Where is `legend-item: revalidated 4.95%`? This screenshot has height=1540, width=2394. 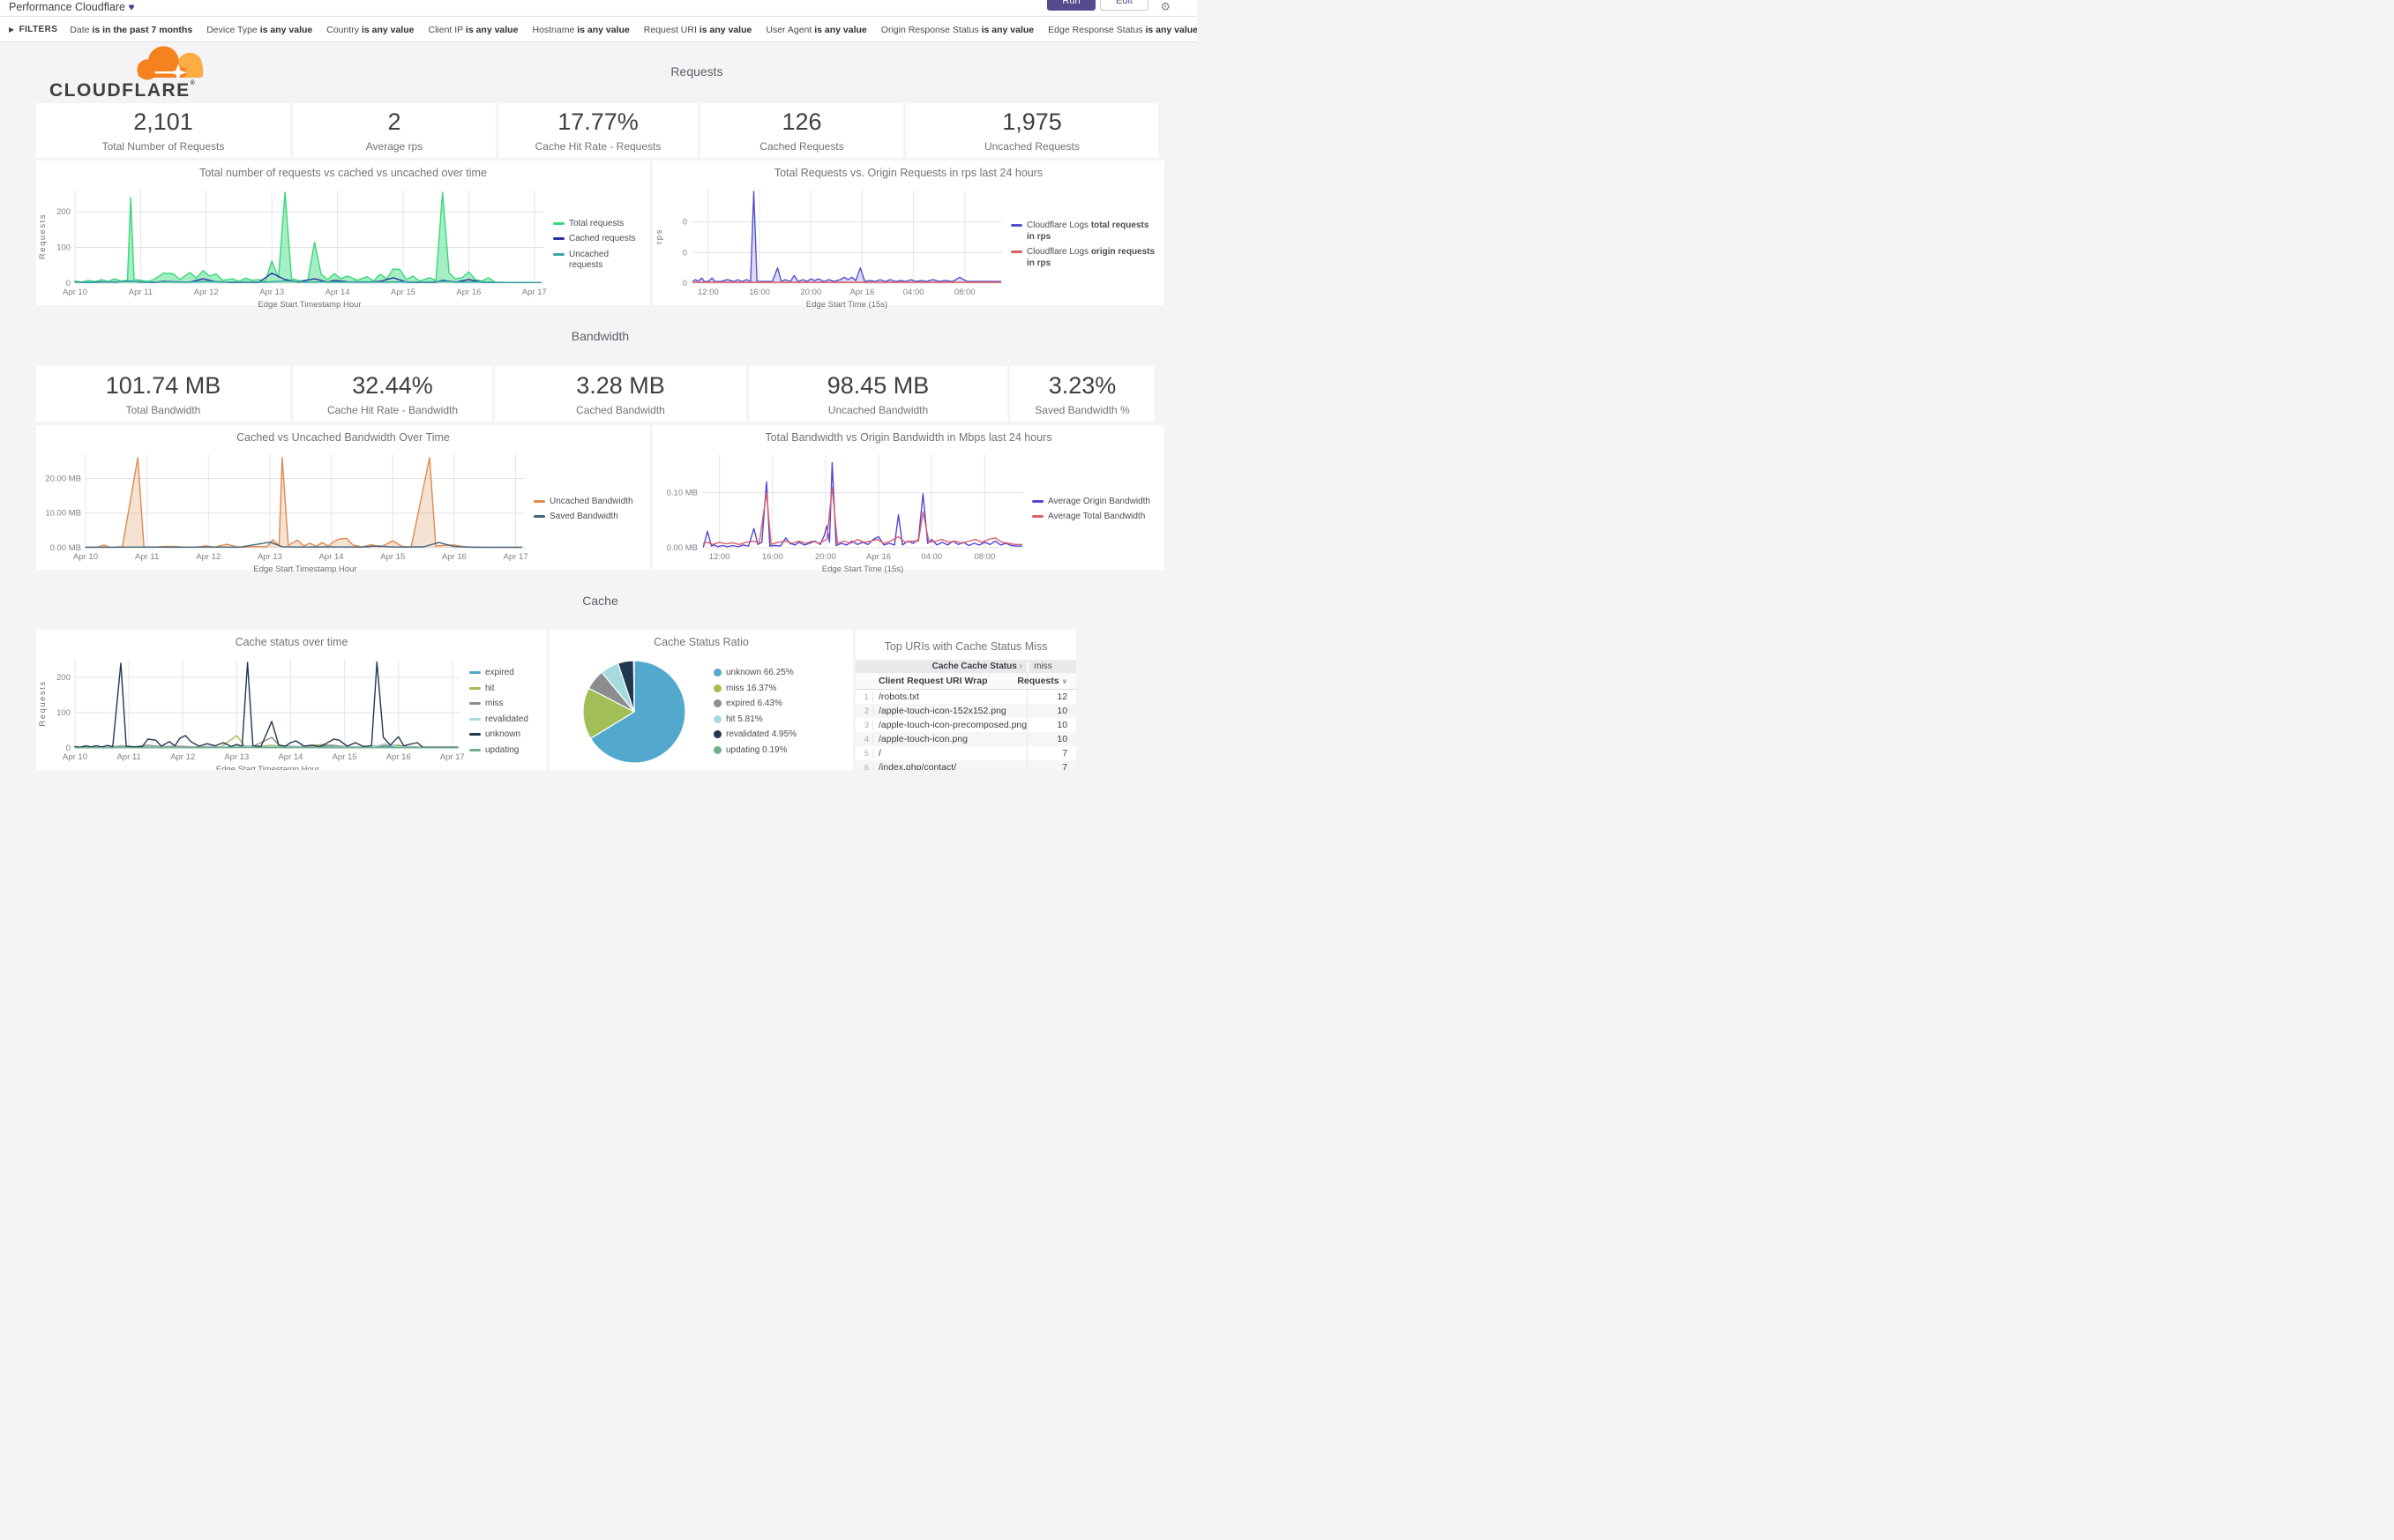
legend-item: revalidated 4.95% is located at coordinates (755, 735).